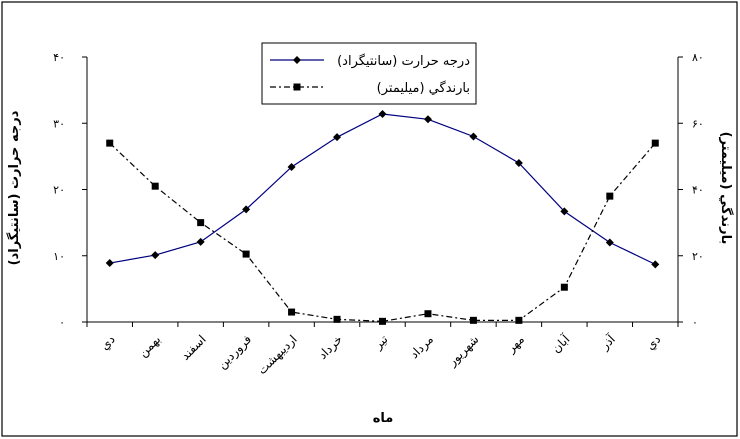 This screenshot has height=439, width=740. What do you see at coordinates (59, 190) in the screenshot?
I see `left-tick-label: ٢٠` at bounding box center [59, 190].